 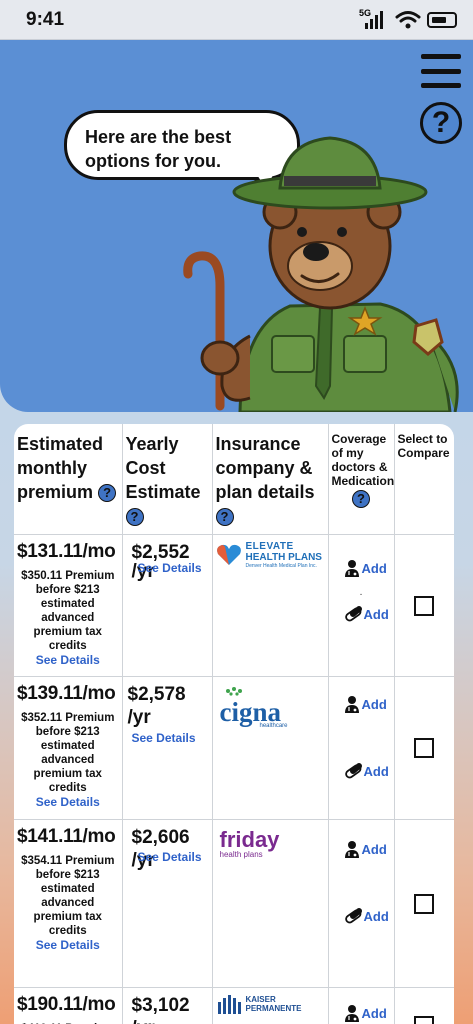 I want to click on status-time: 9:41, so click(x=45, y=19).